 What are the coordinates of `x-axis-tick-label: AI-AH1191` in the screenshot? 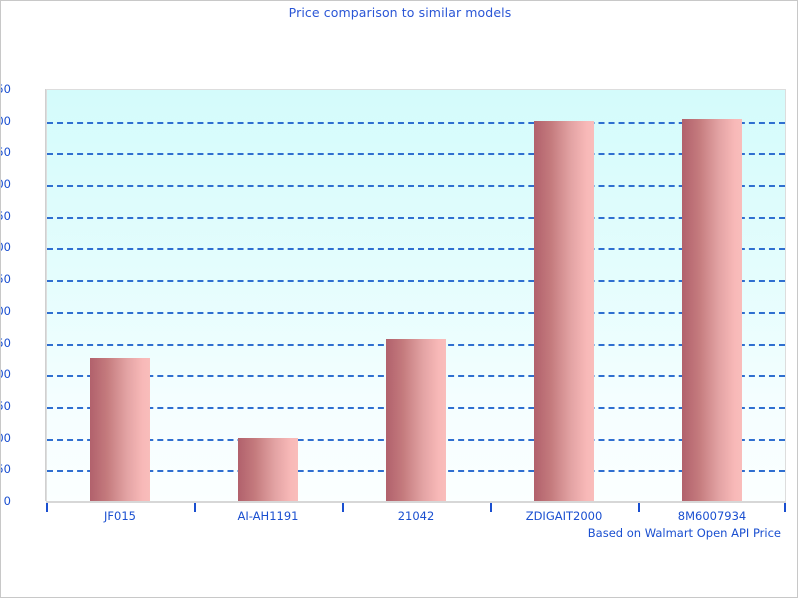 It's located at (268, 516).